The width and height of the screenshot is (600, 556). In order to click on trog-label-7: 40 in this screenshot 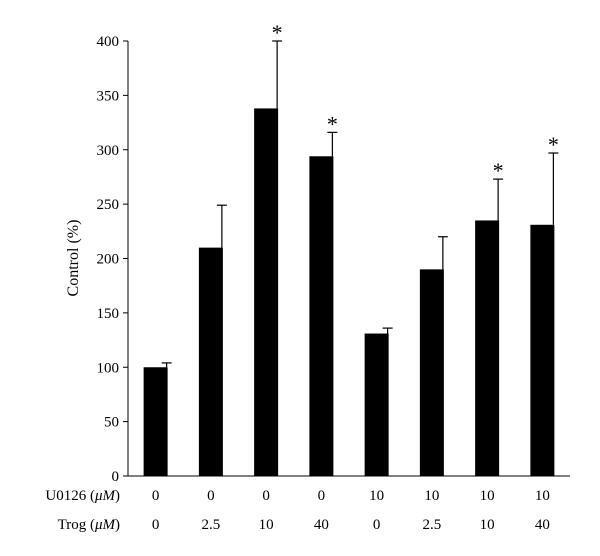, I will do `click(542, 525)`.